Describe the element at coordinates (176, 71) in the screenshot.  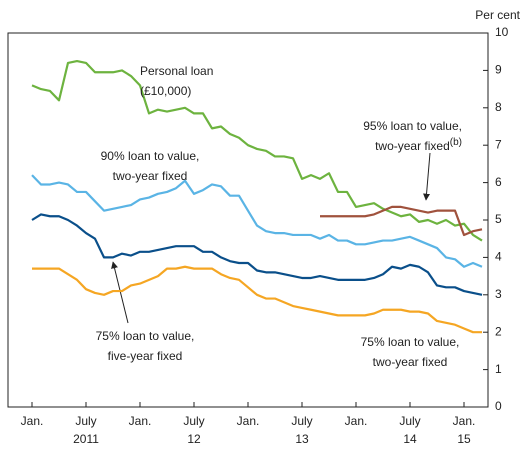
I see `series-label: Personal loan` at that location.